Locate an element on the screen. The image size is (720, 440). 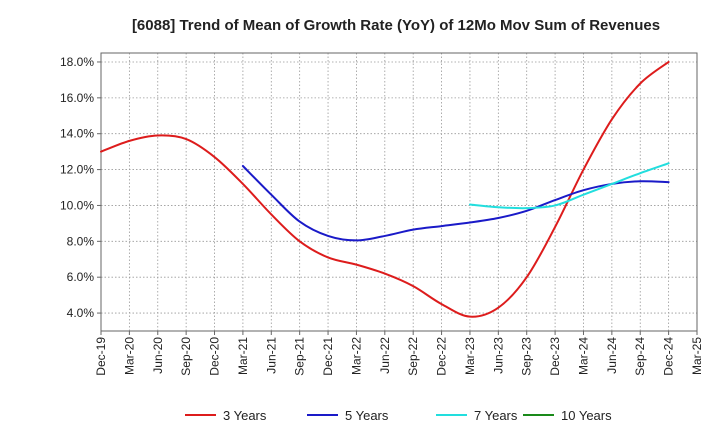
x-tick-label: Mar-23 is located at coordinates (470, 356).